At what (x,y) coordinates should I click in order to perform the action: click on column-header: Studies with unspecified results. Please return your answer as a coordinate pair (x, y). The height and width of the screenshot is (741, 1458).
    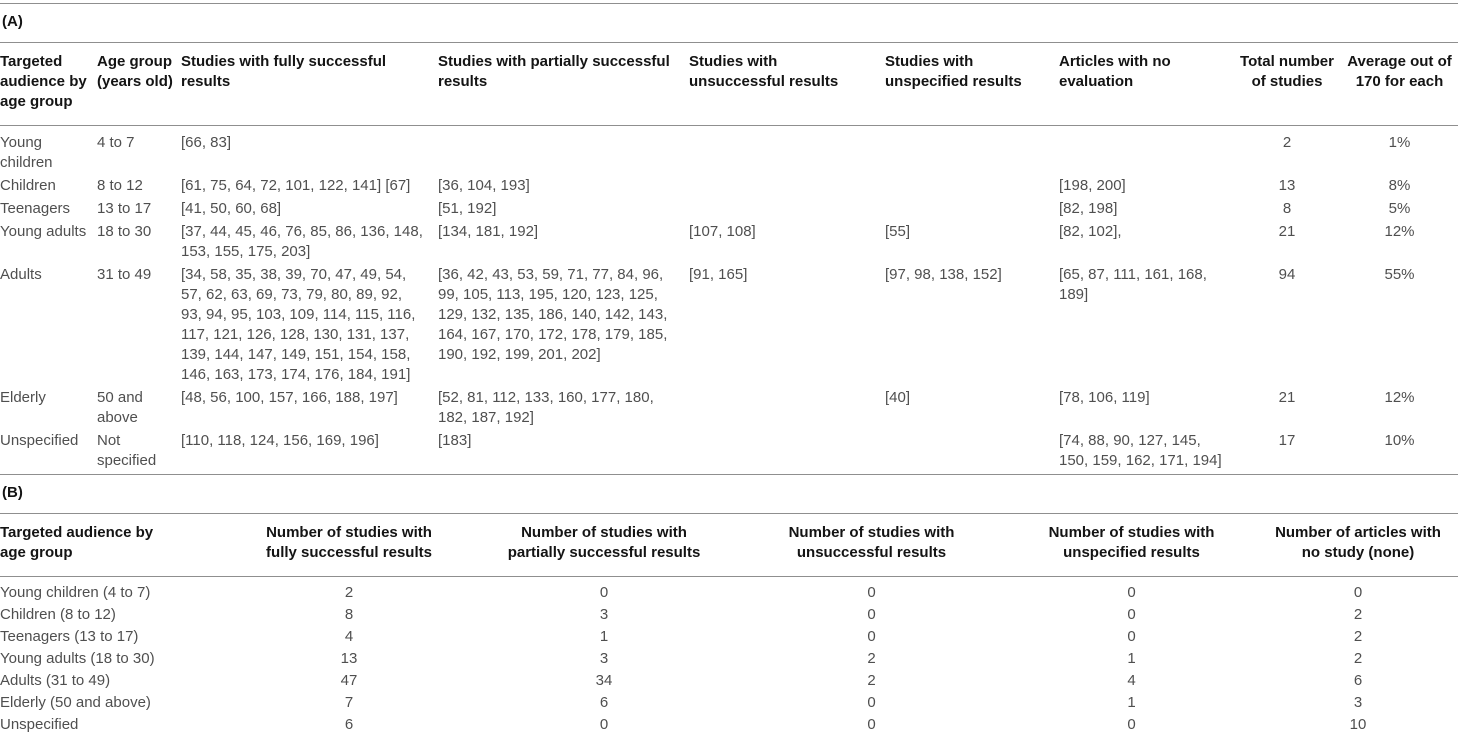
    Looking at the image, I should click on (972, 84).